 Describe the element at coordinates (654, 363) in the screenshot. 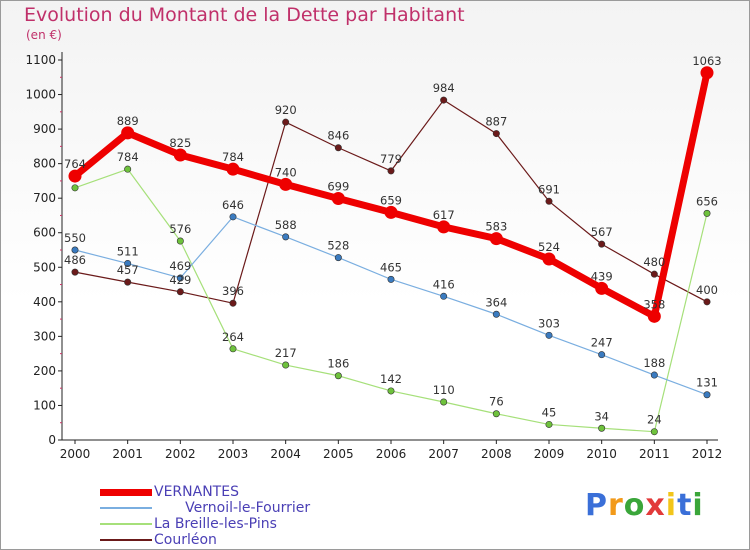

I see `data-label: 188` at that location.